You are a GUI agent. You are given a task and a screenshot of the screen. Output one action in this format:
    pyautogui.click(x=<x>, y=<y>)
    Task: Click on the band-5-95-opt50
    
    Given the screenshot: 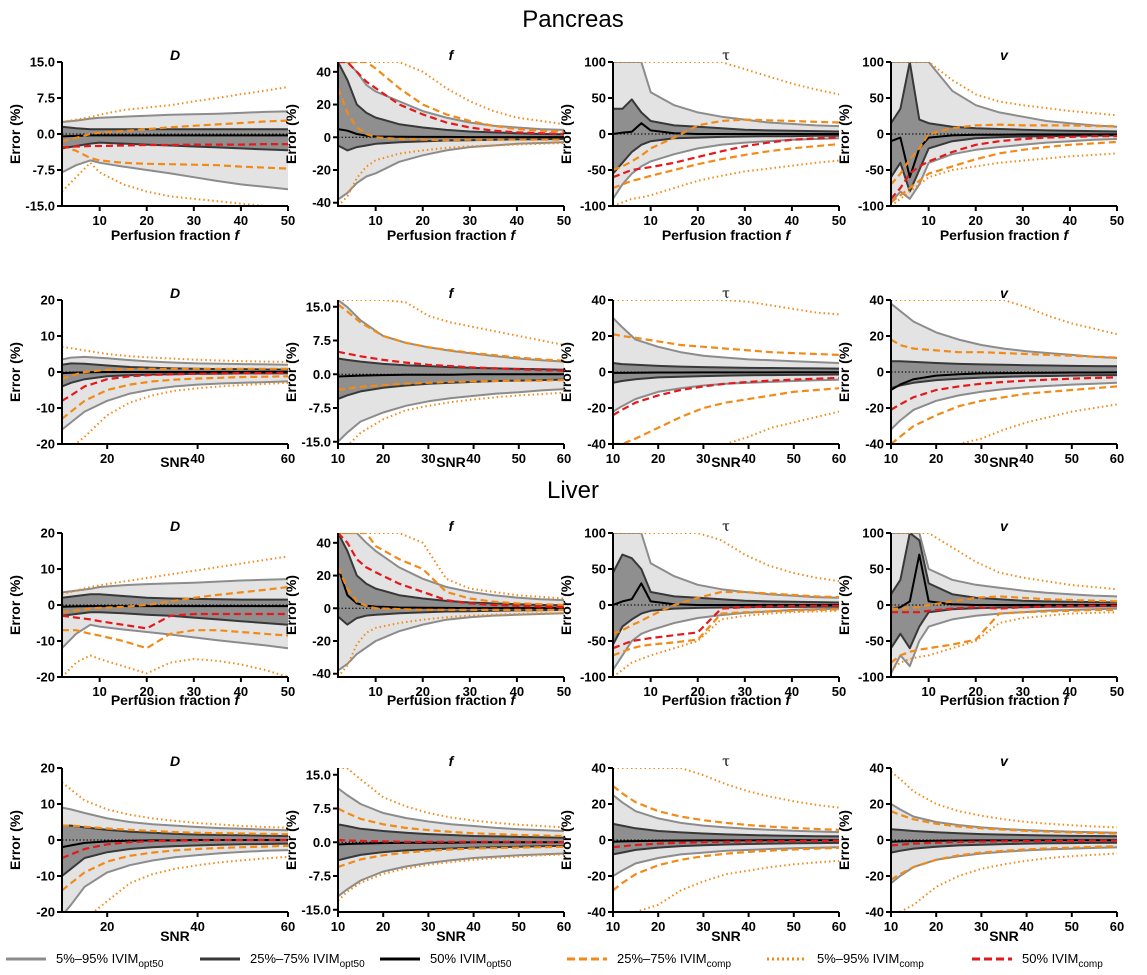 What is the action you would take?
    pyautogui.click(x=175, y=859)
    